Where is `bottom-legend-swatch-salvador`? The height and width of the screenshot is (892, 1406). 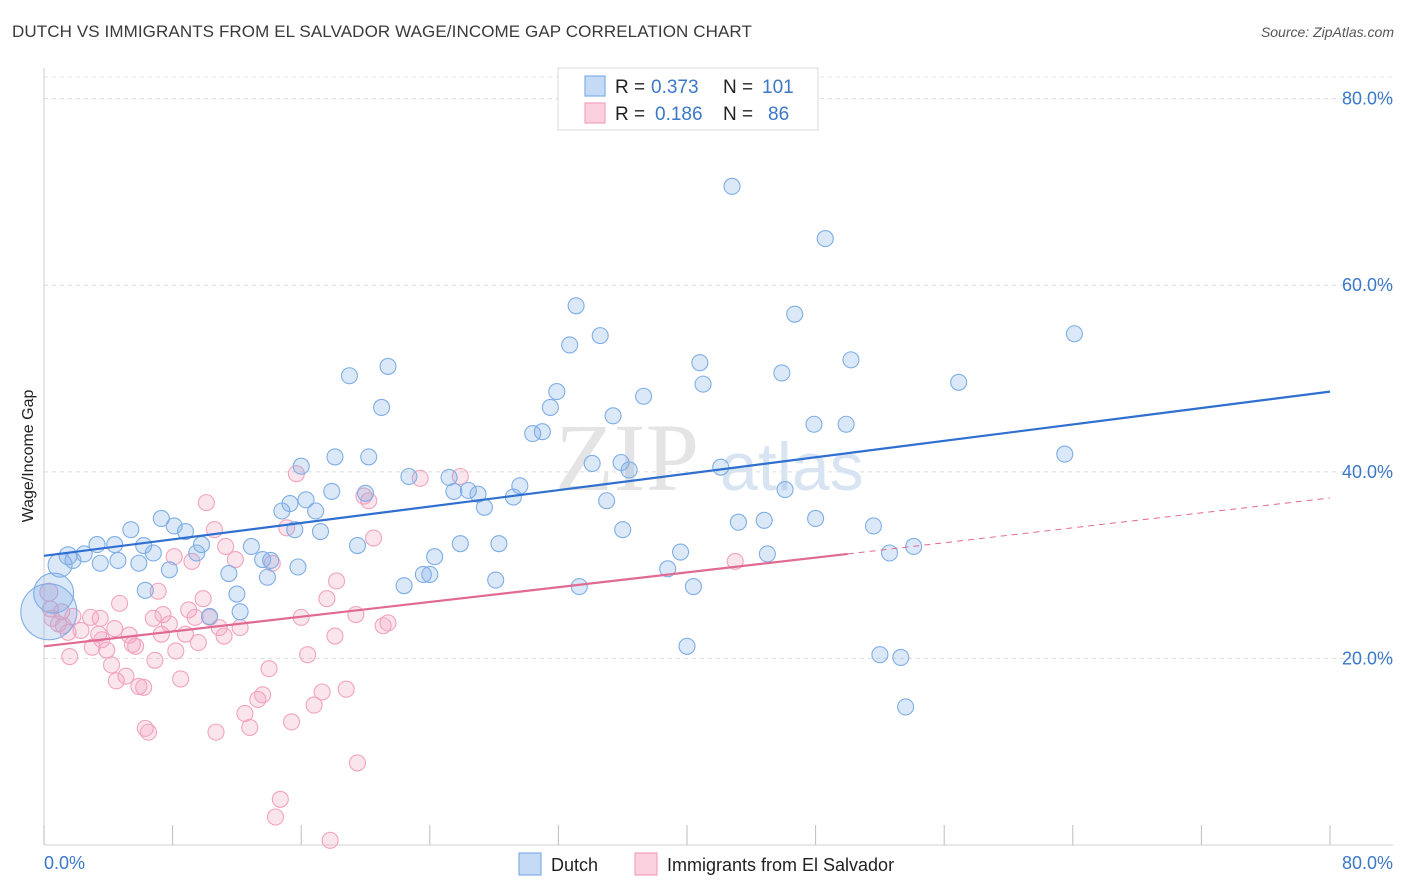
bottom-legend-swatch-salvador is located at coordinates (646, 864).